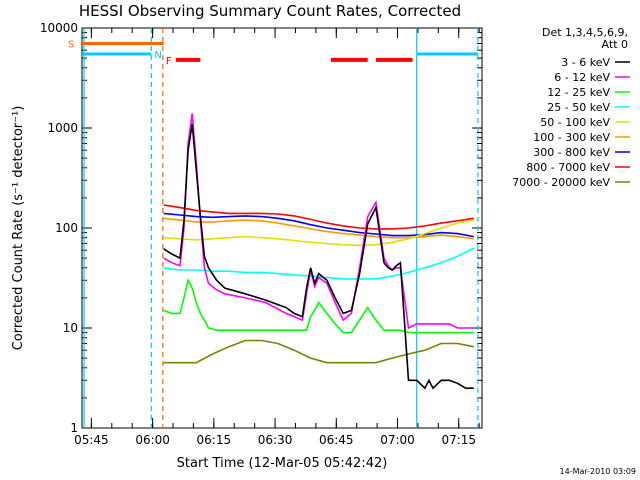  I want to click on y-tick-label: 1, so click(74, 428).